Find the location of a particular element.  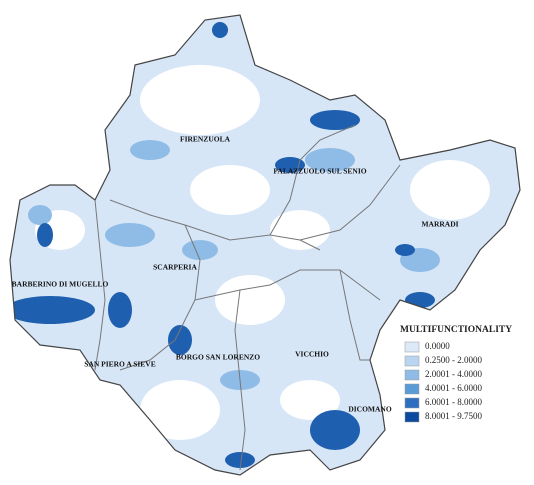

legend-label: 0.0000 is located at coordinates (437, 346).